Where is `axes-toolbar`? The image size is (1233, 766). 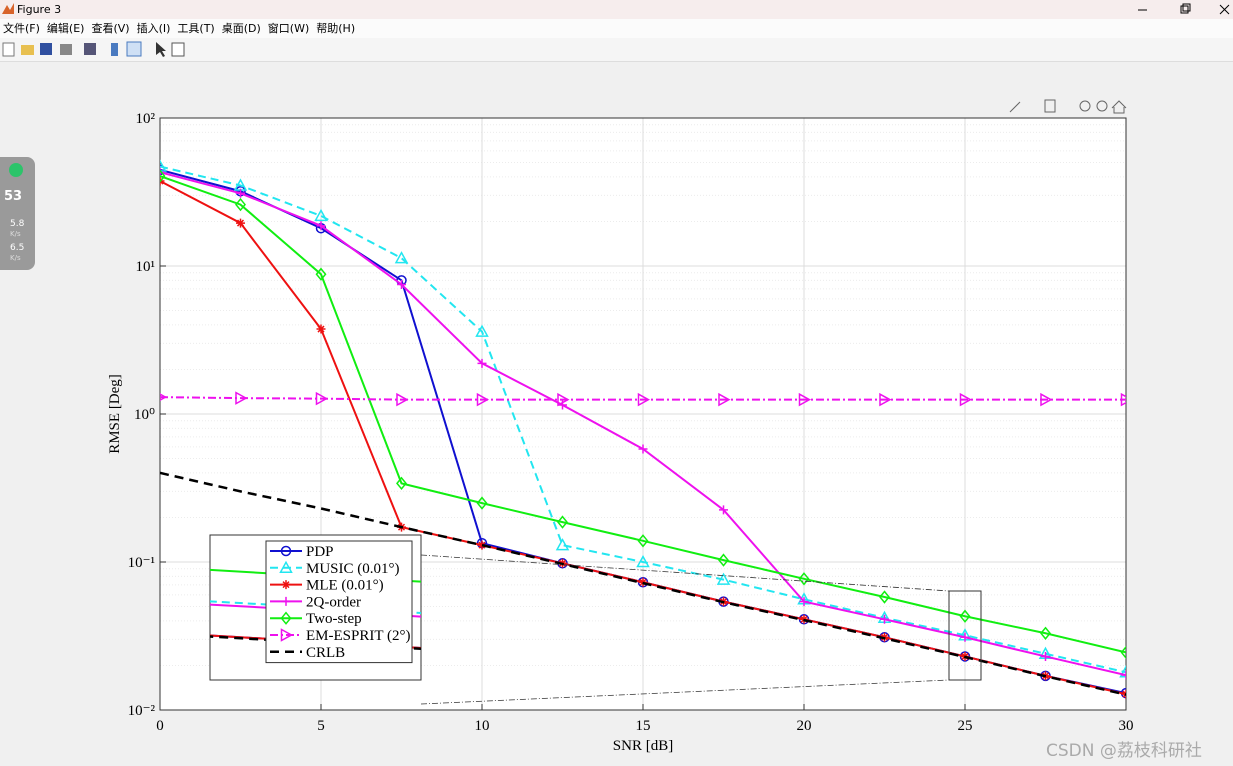
axes-toolbar is located at coordinates (1068, 106).